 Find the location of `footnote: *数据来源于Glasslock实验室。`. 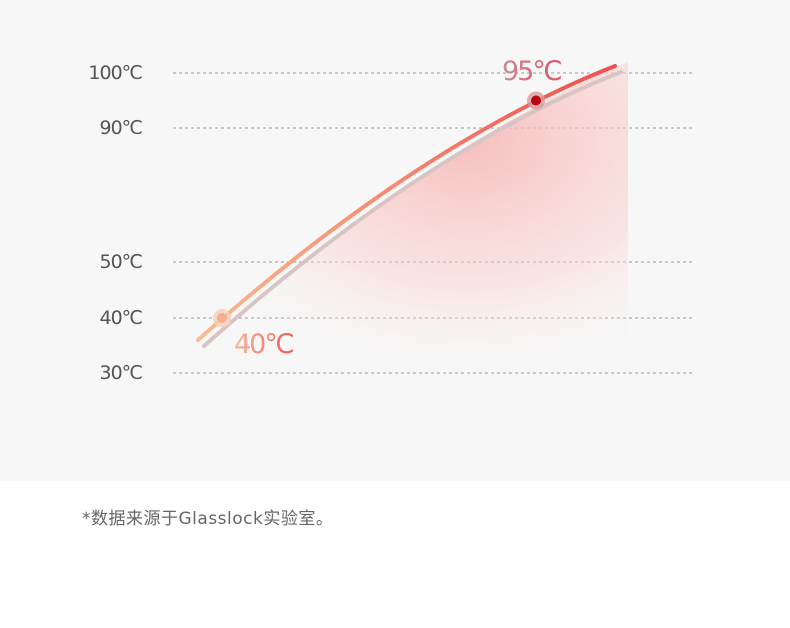

footnote: *数据来源于Glasslock实验室。 is located at coordinates (208, 519).